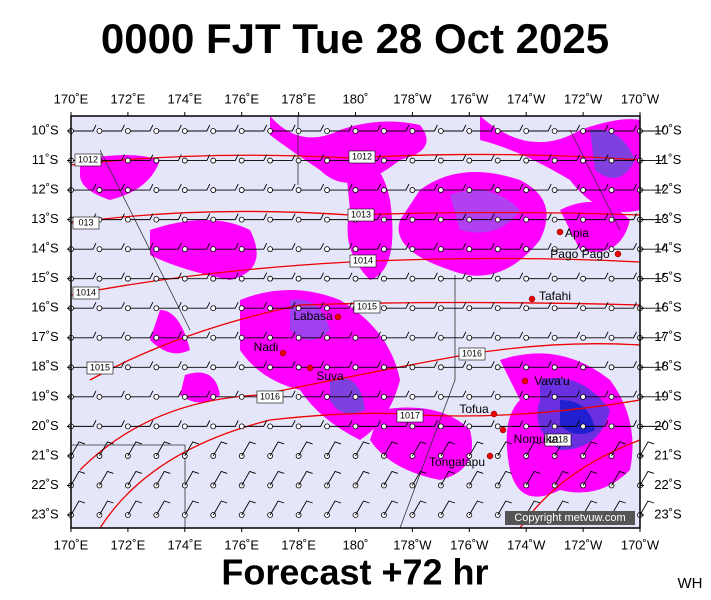 The height and width of the screenshot is (600, 711). Describe the element at coordinates (668, 425) in the screenshot. I see `latitude-label: 20˚S` at that location.